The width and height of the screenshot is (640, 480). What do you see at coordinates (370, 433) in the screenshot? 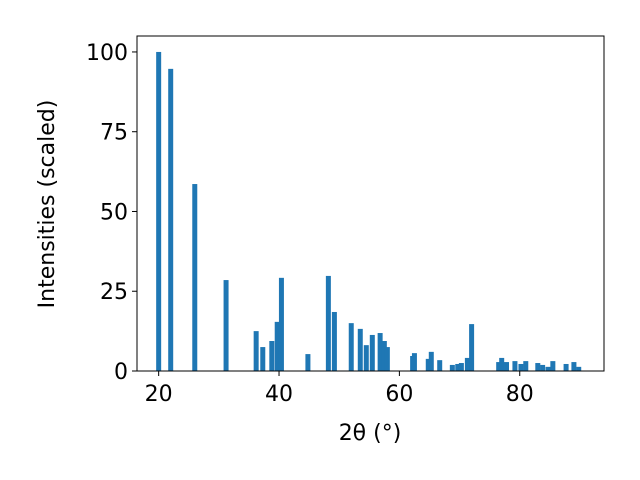
I see `x-axis-label: 2θ (°)` at bounding box center [370, 433].